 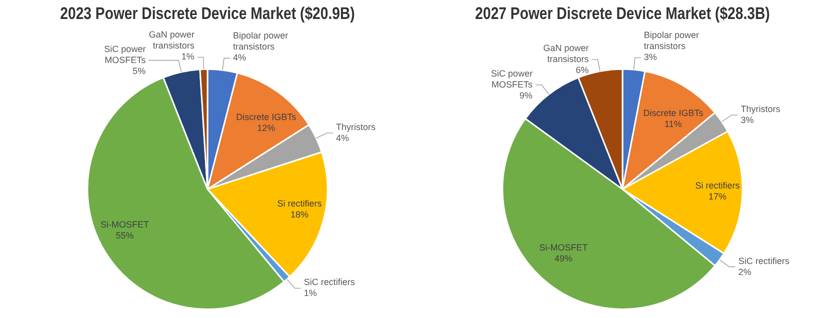 What do you see at coordinates (745, 271) in the screenshot?
I see `data-label: 2%` at bounding box center [745, 271].